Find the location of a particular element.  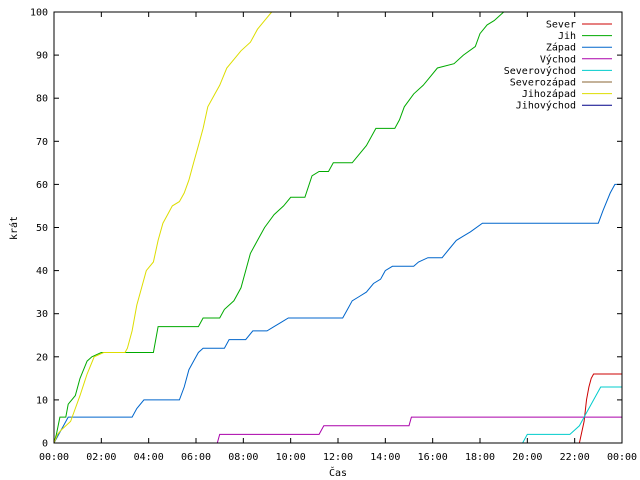

y-tick-label: 70 is located at coordinates (42, 142).